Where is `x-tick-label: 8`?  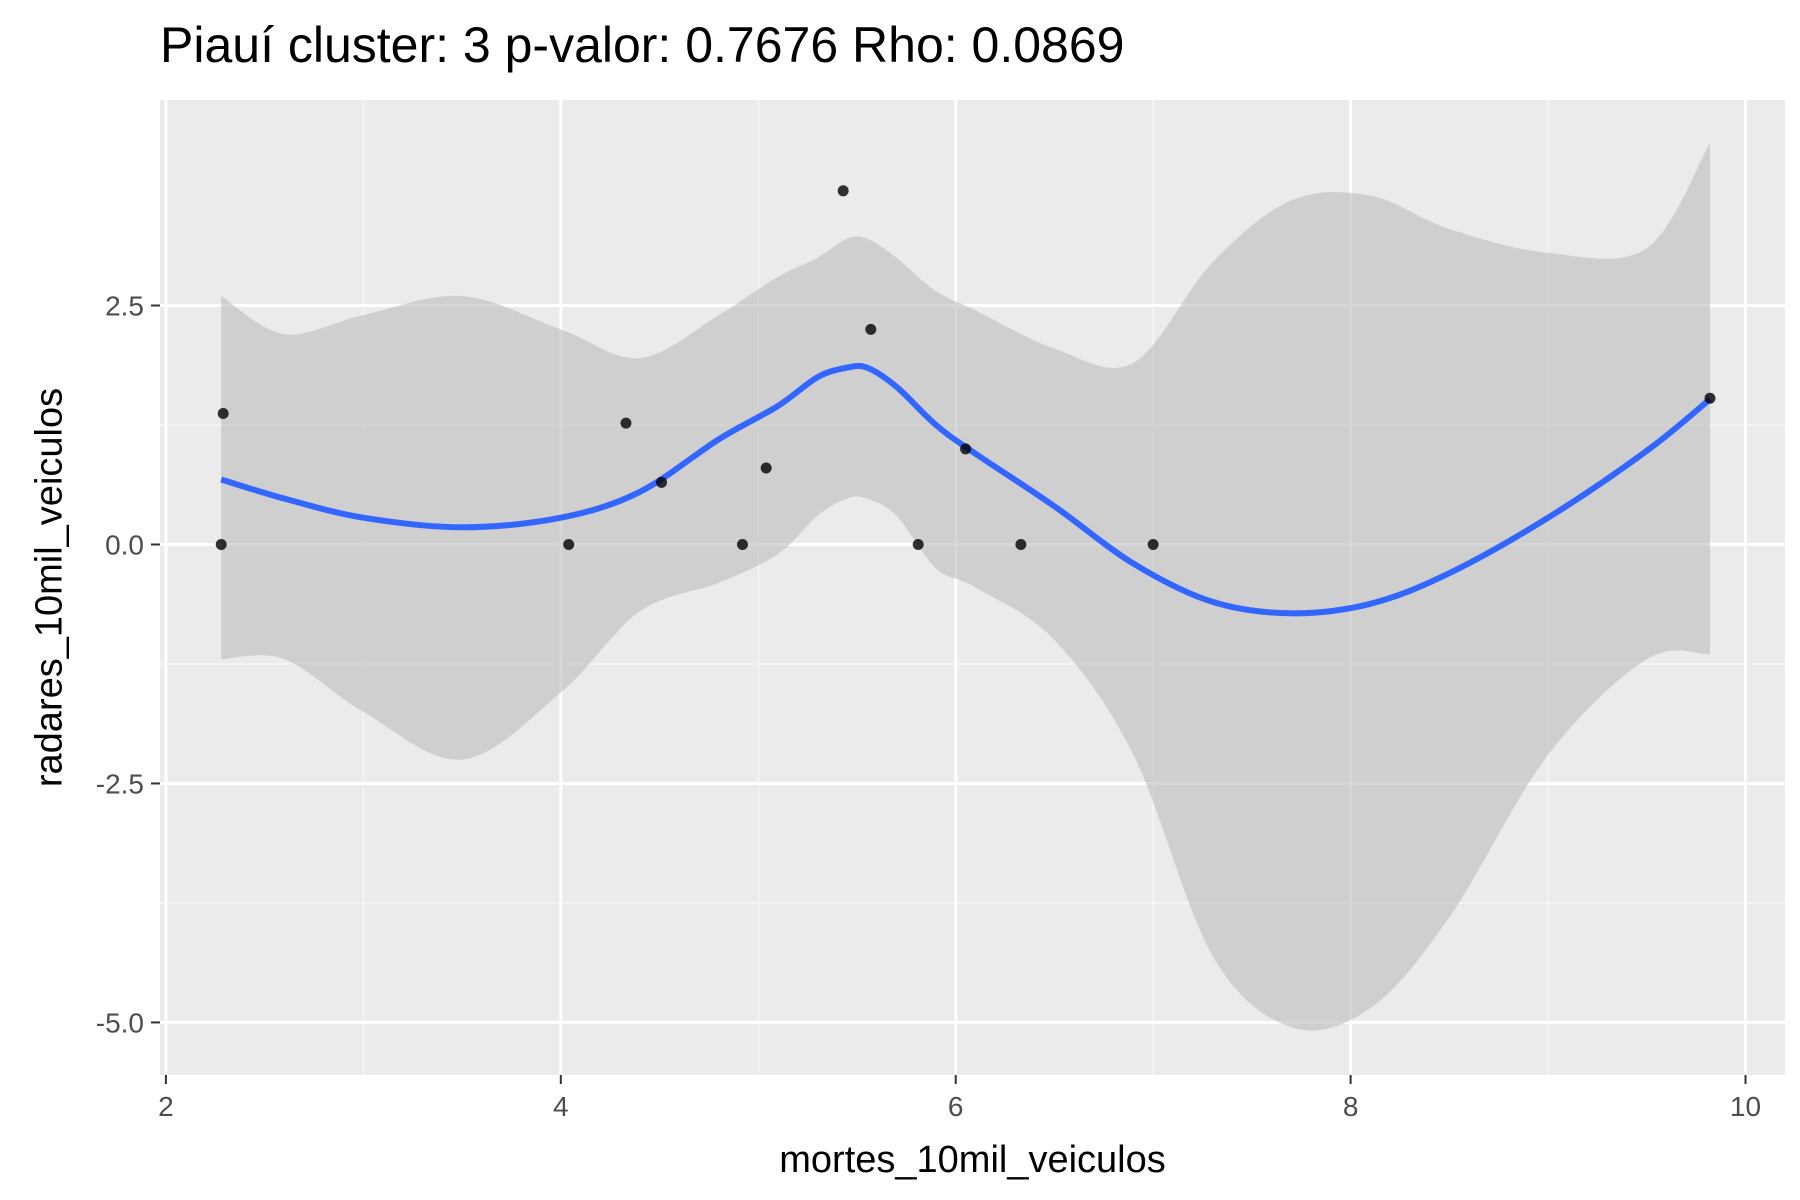 x-tick-label: 8 is located at coordinates (1351, 1106).